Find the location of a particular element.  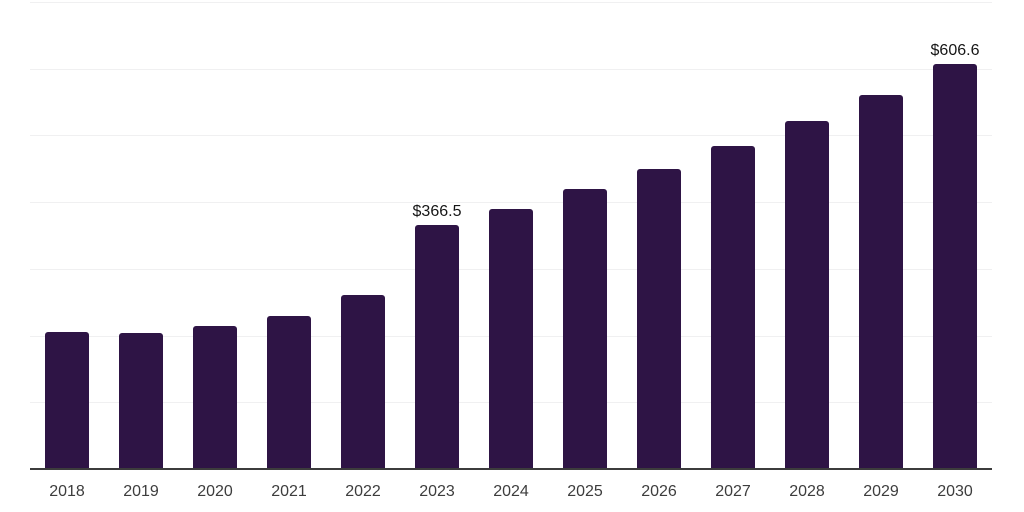

x-tick-2030: 2030 is located at coordinates (955, 491).